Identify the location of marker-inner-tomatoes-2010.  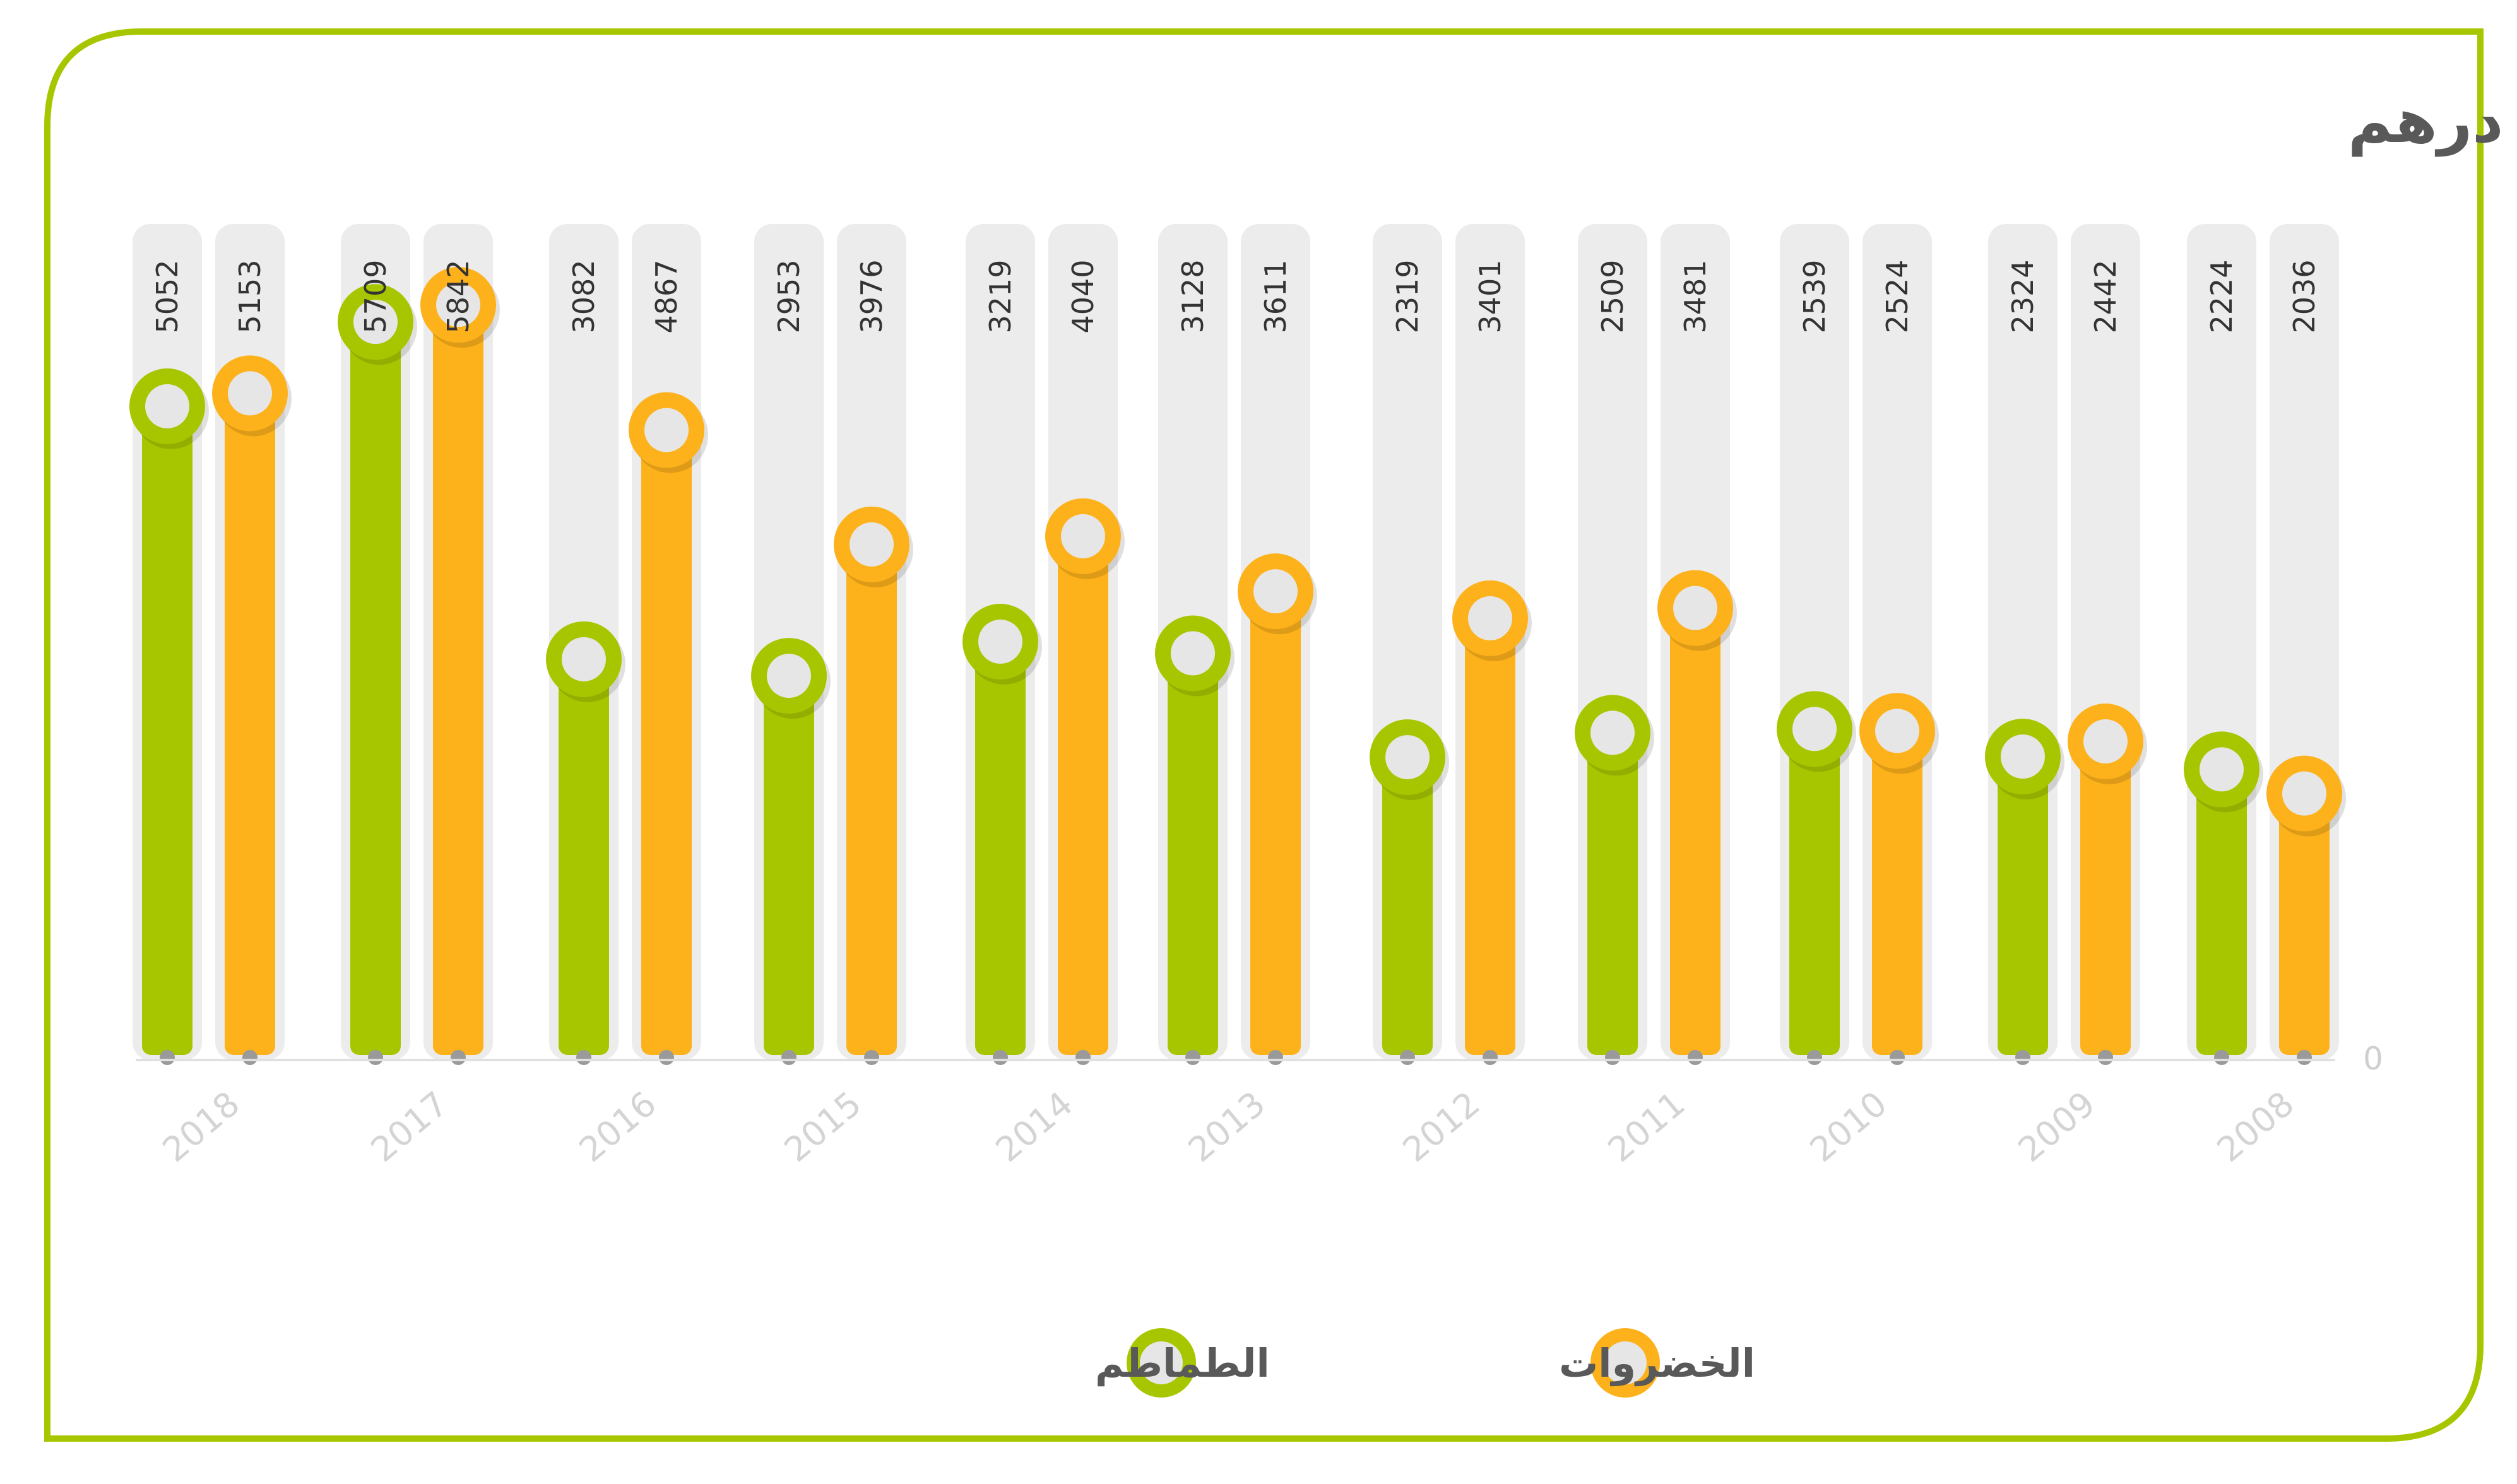
(1814, 729).